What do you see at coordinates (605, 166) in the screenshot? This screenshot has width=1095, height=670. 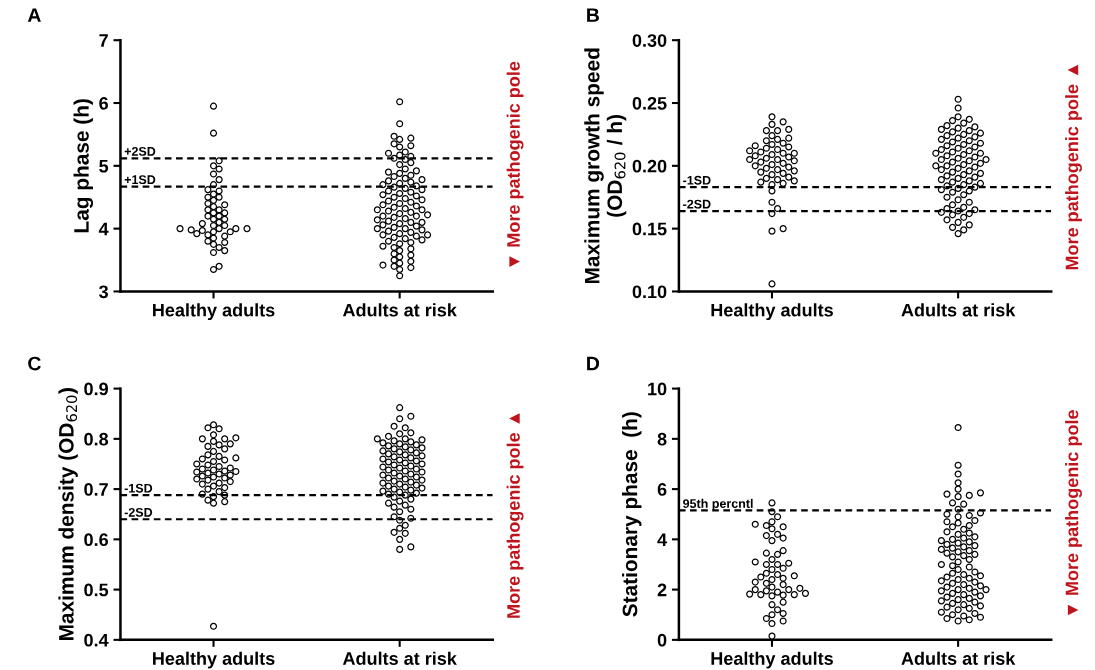 I see `y-axis-title: Maximum growth speed (OD$_{620}$ / h)` at bounding box center [605, 166].